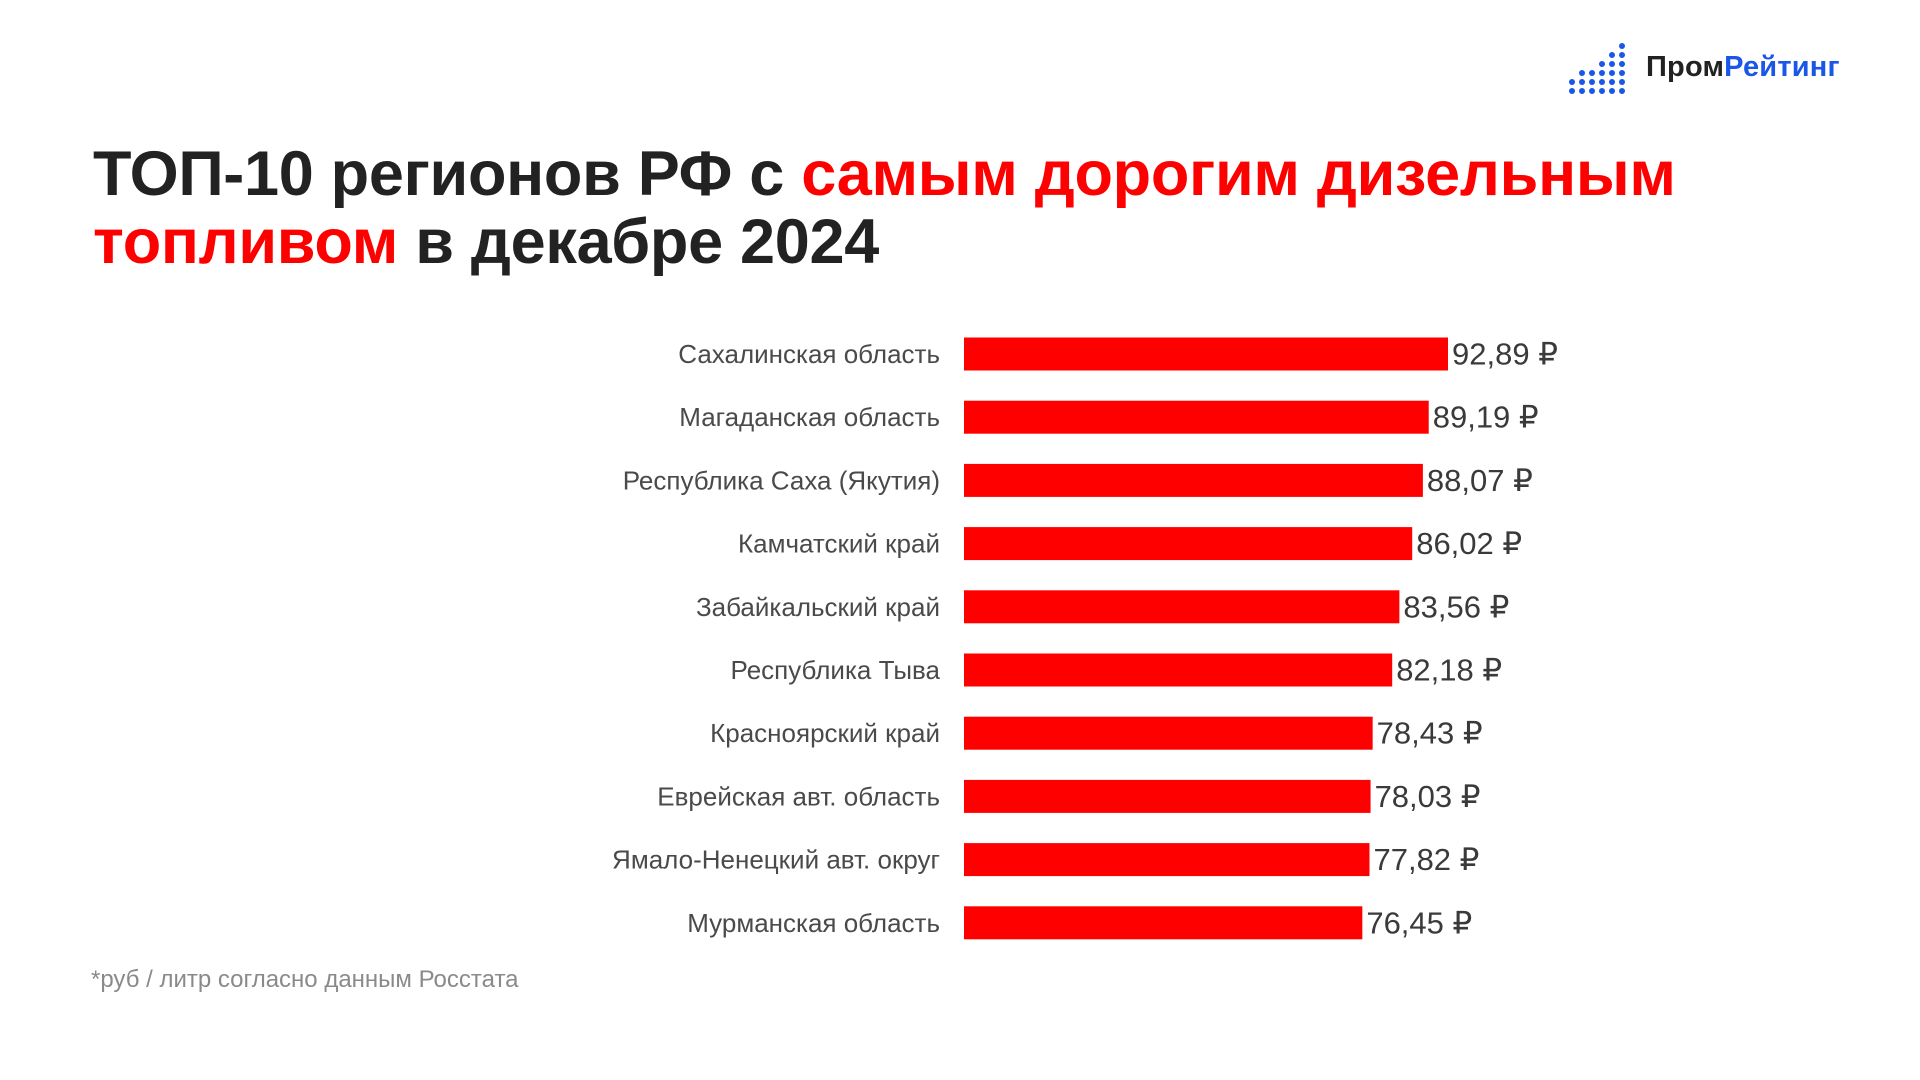 This screenshot has height=1080, width=1920. What do you see at coordinates (305, 979) in the screenshot?
I see `footnote: *руб / литр согласно данным Росстата` at bounding box center [305, 979].